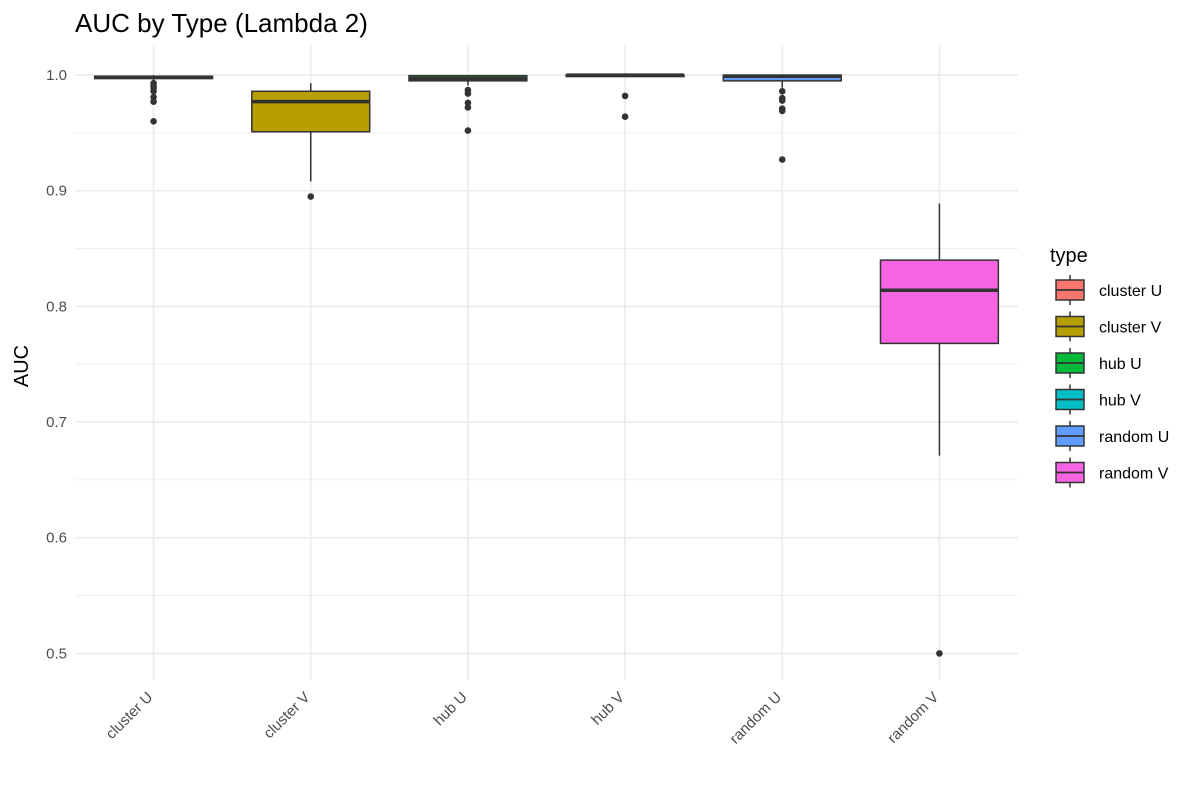  I want to click on x-tick-label: random V, so click(913, 718).